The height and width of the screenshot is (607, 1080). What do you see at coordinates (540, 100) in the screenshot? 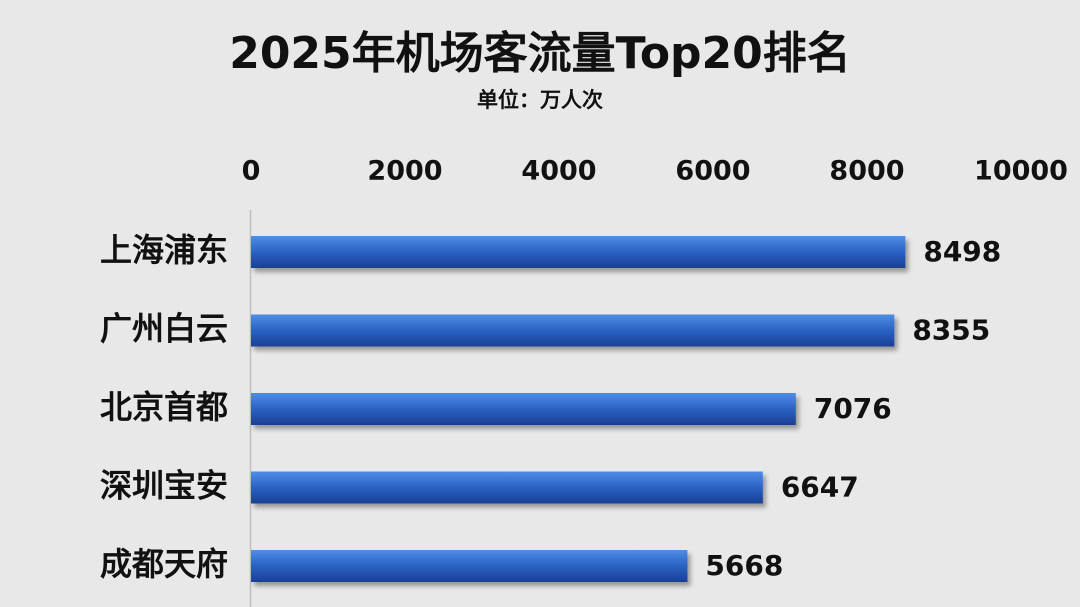
I see `chart-subtitle: 单位：万人次` at bounding box center [540, 100].